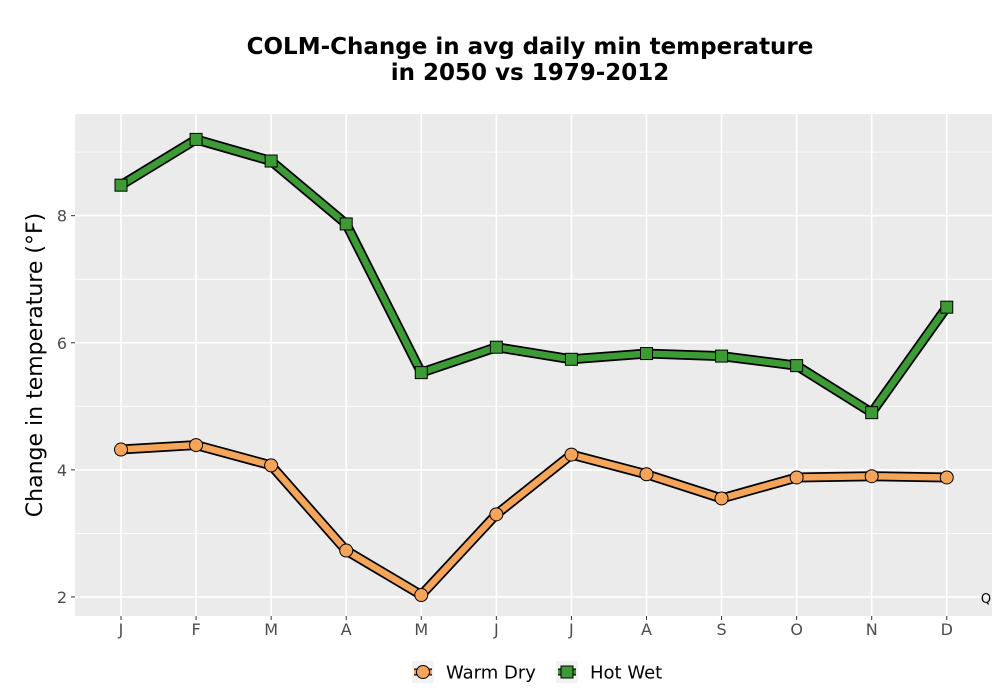 This screenshot has width=1000, height=700. I want to click on x-tick-label: D, so click(947, 629).